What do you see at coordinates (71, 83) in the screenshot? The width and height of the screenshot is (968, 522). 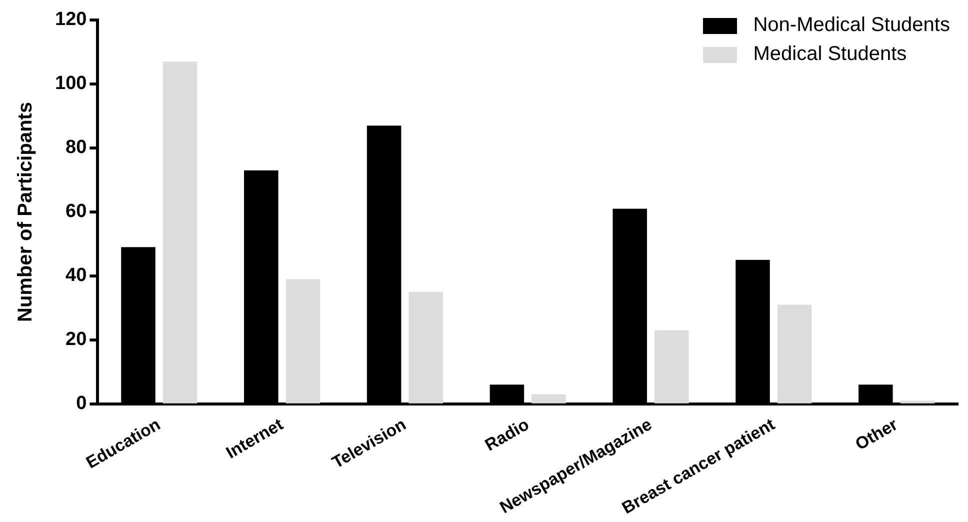 I see `y-tick-label: 100` at bounding box center [71, 83].